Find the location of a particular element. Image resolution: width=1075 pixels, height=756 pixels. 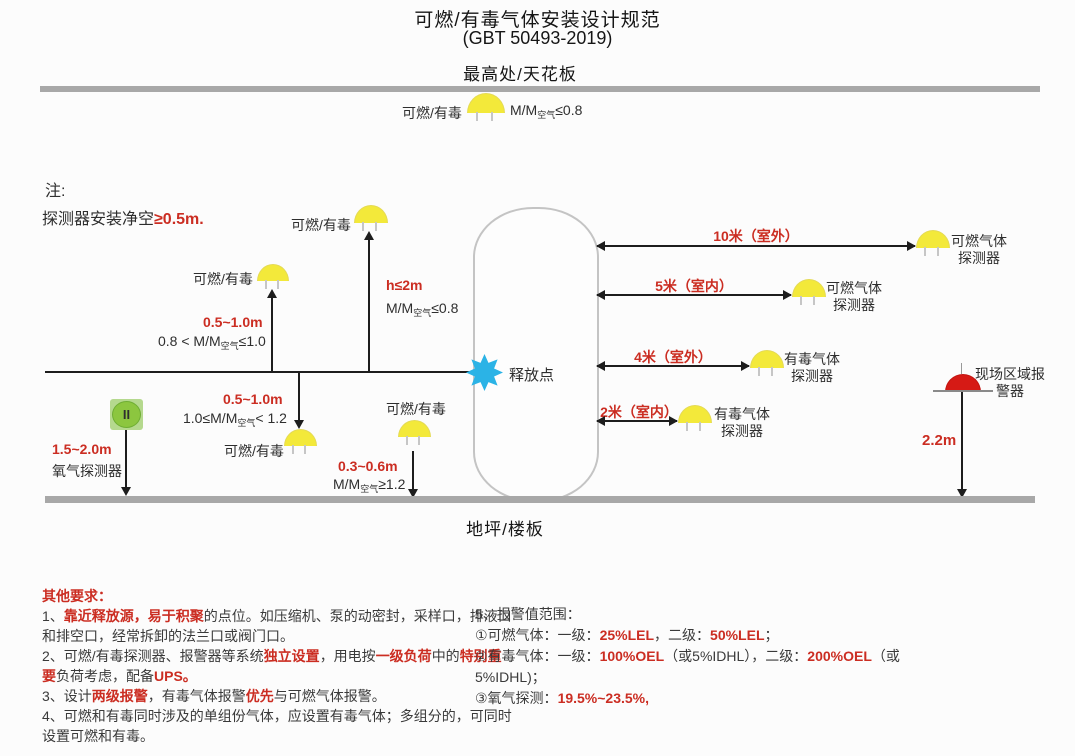

release-point-label: 释放点 is located at coordinates (532, 375).